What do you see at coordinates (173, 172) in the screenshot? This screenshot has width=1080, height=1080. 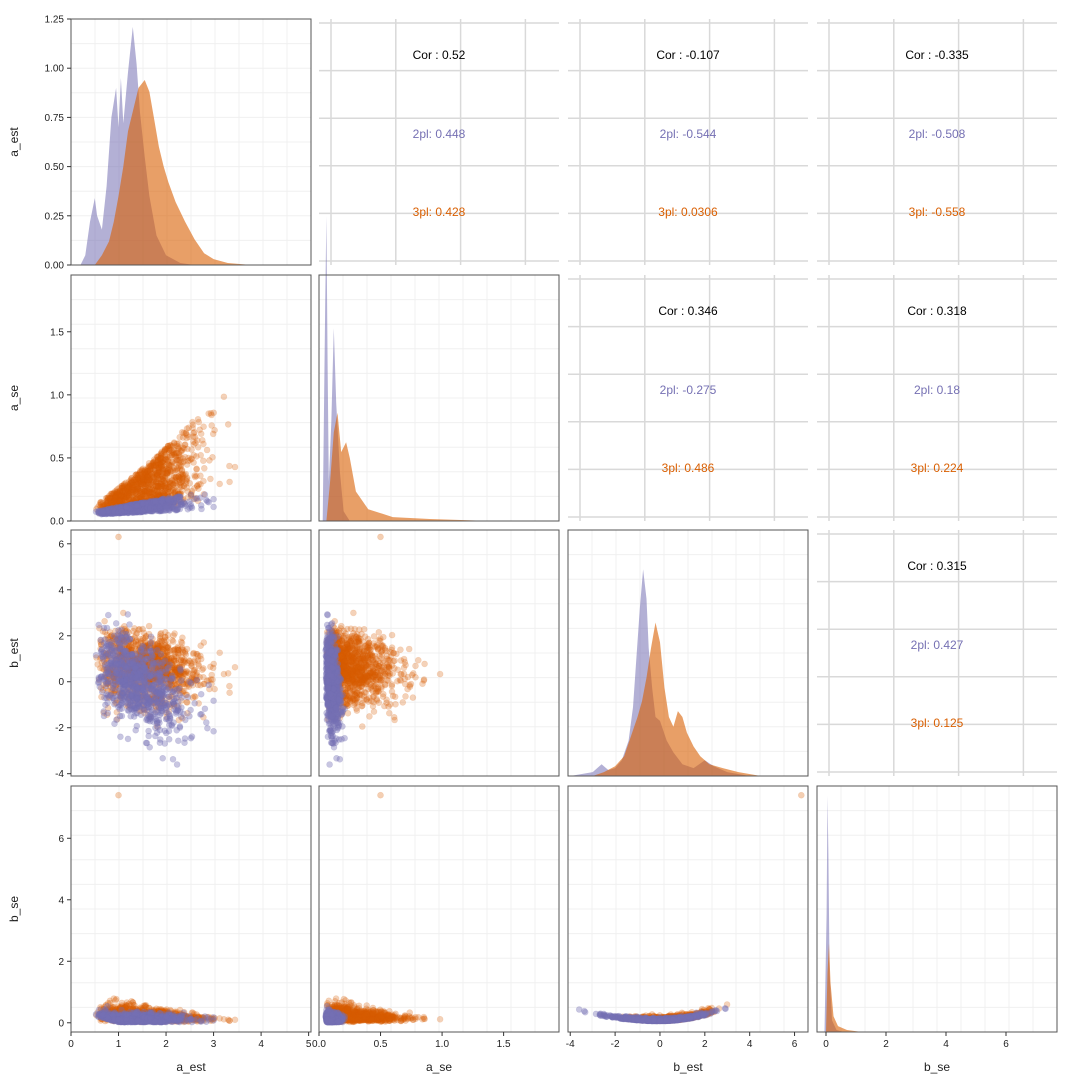 I see `density-3pl-a_est` at bounding box center [173, 172].